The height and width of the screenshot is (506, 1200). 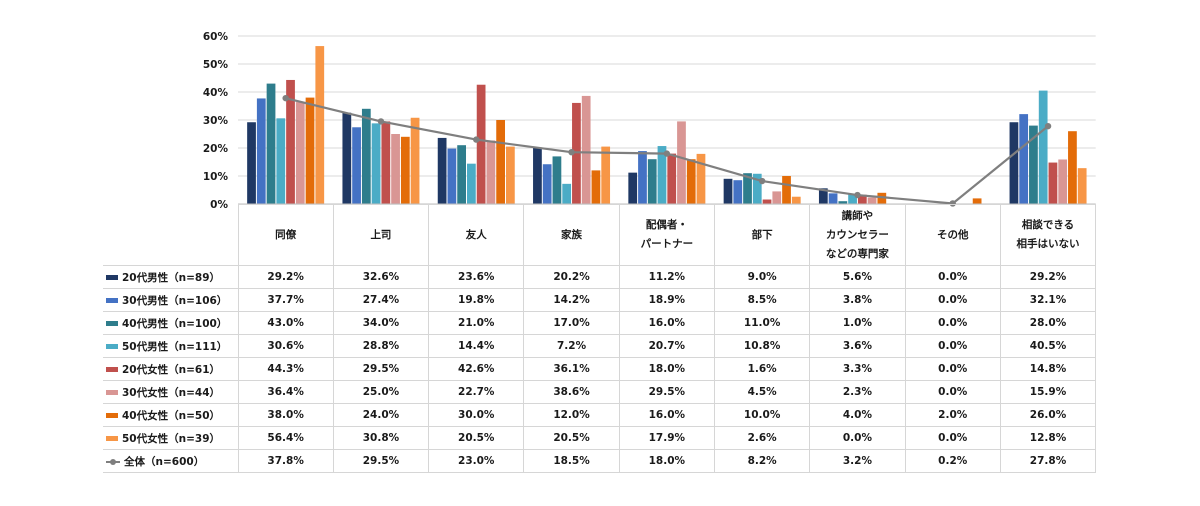 I want to click on value-cell: 14.8%, so click(x=1048, y=369).